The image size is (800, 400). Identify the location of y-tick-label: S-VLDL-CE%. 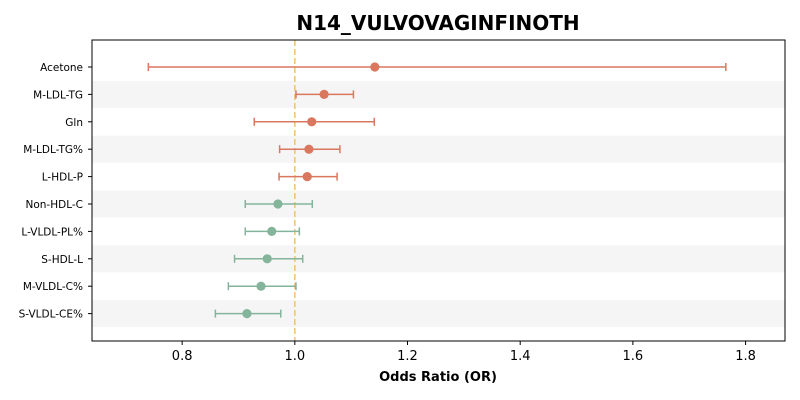
(51, 315).